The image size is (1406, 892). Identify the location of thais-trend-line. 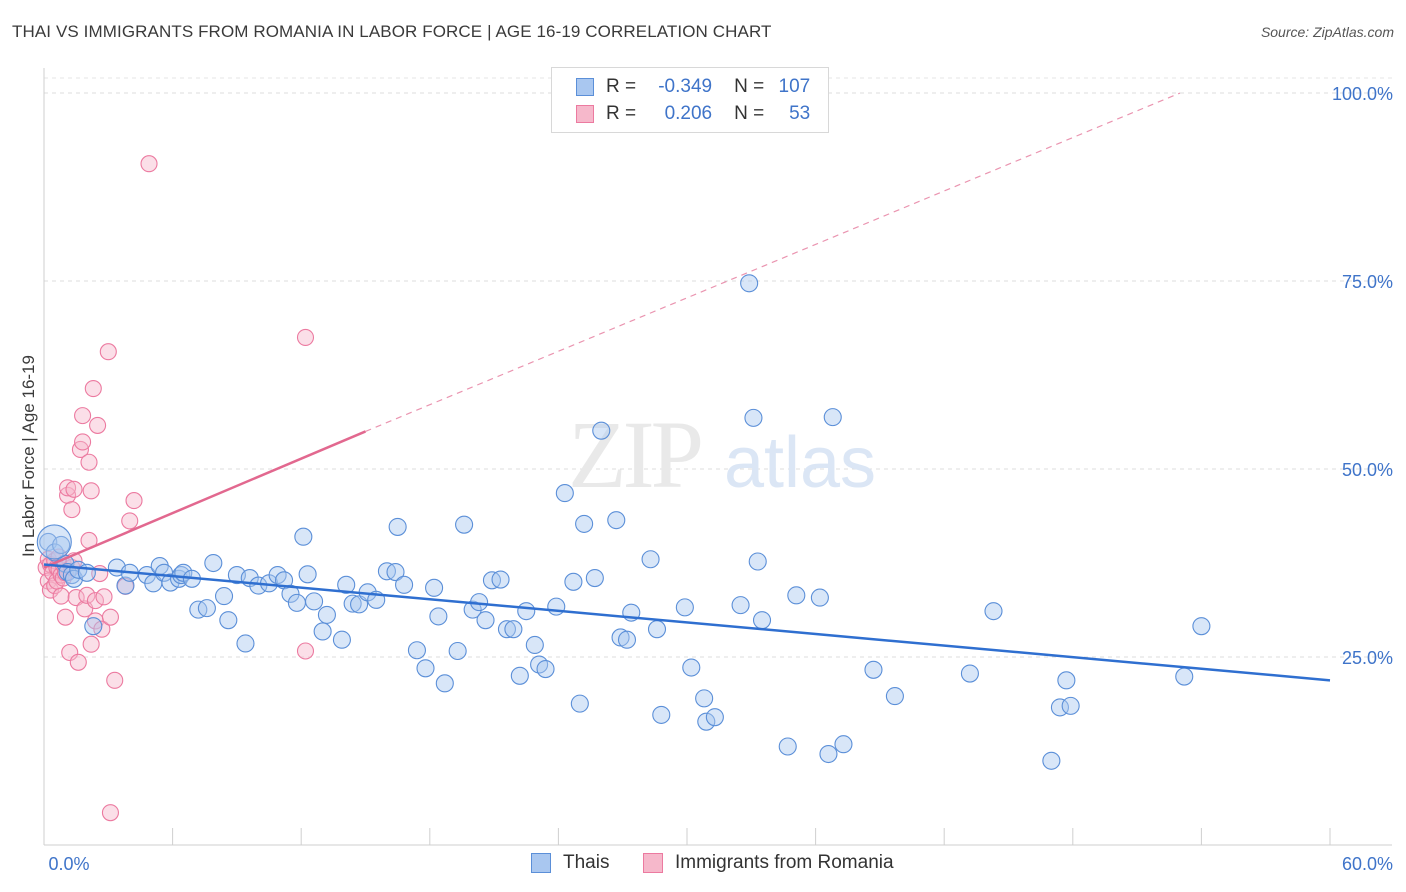
(687, 622).